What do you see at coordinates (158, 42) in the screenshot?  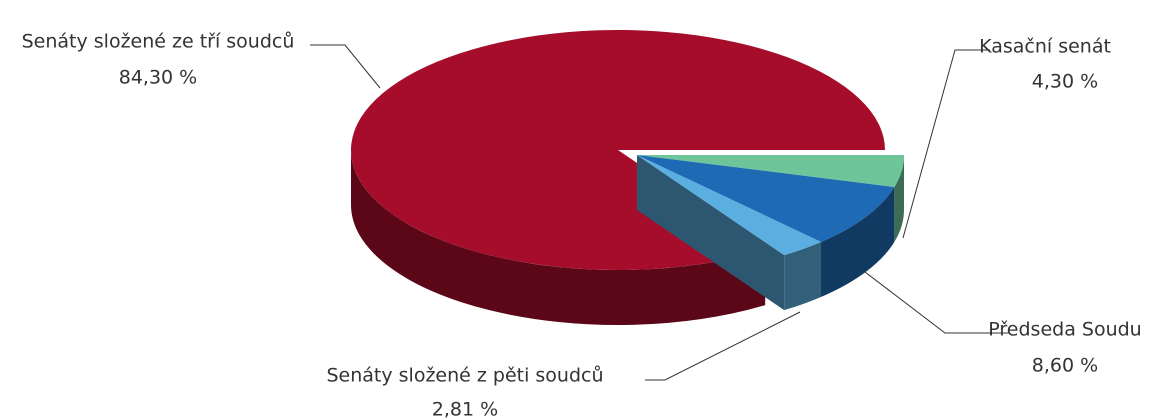 I see `slice-label: Senáty složené ze tří soudců` at bounding box center [158, 42].